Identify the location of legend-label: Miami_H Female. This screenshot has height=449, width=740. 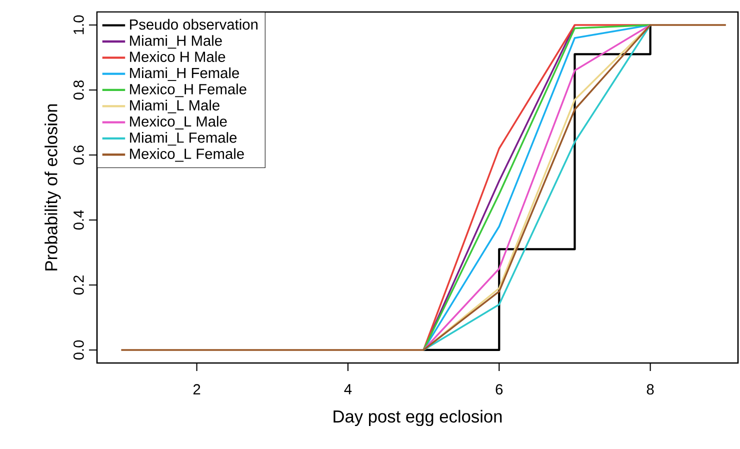
(184, 74).